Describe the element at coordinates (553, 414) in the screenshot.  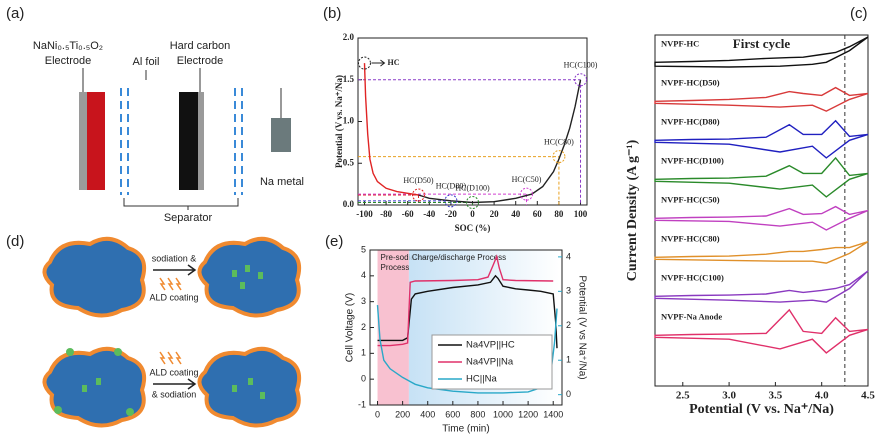
I see `x-tick-label: 1400` at that location.